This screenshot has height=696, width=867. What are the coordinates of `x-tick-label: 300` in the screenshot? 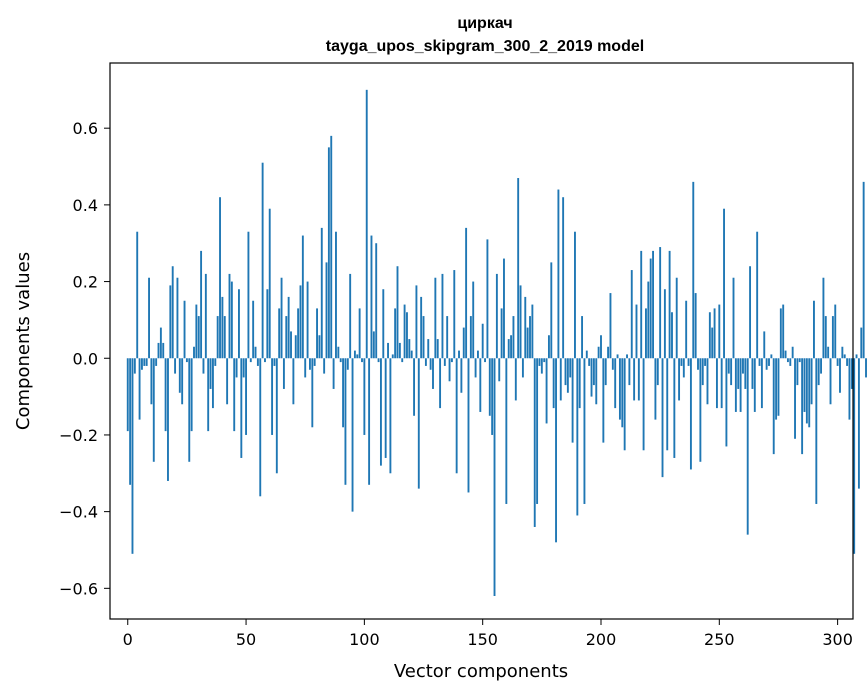 It's located at (837, 639).